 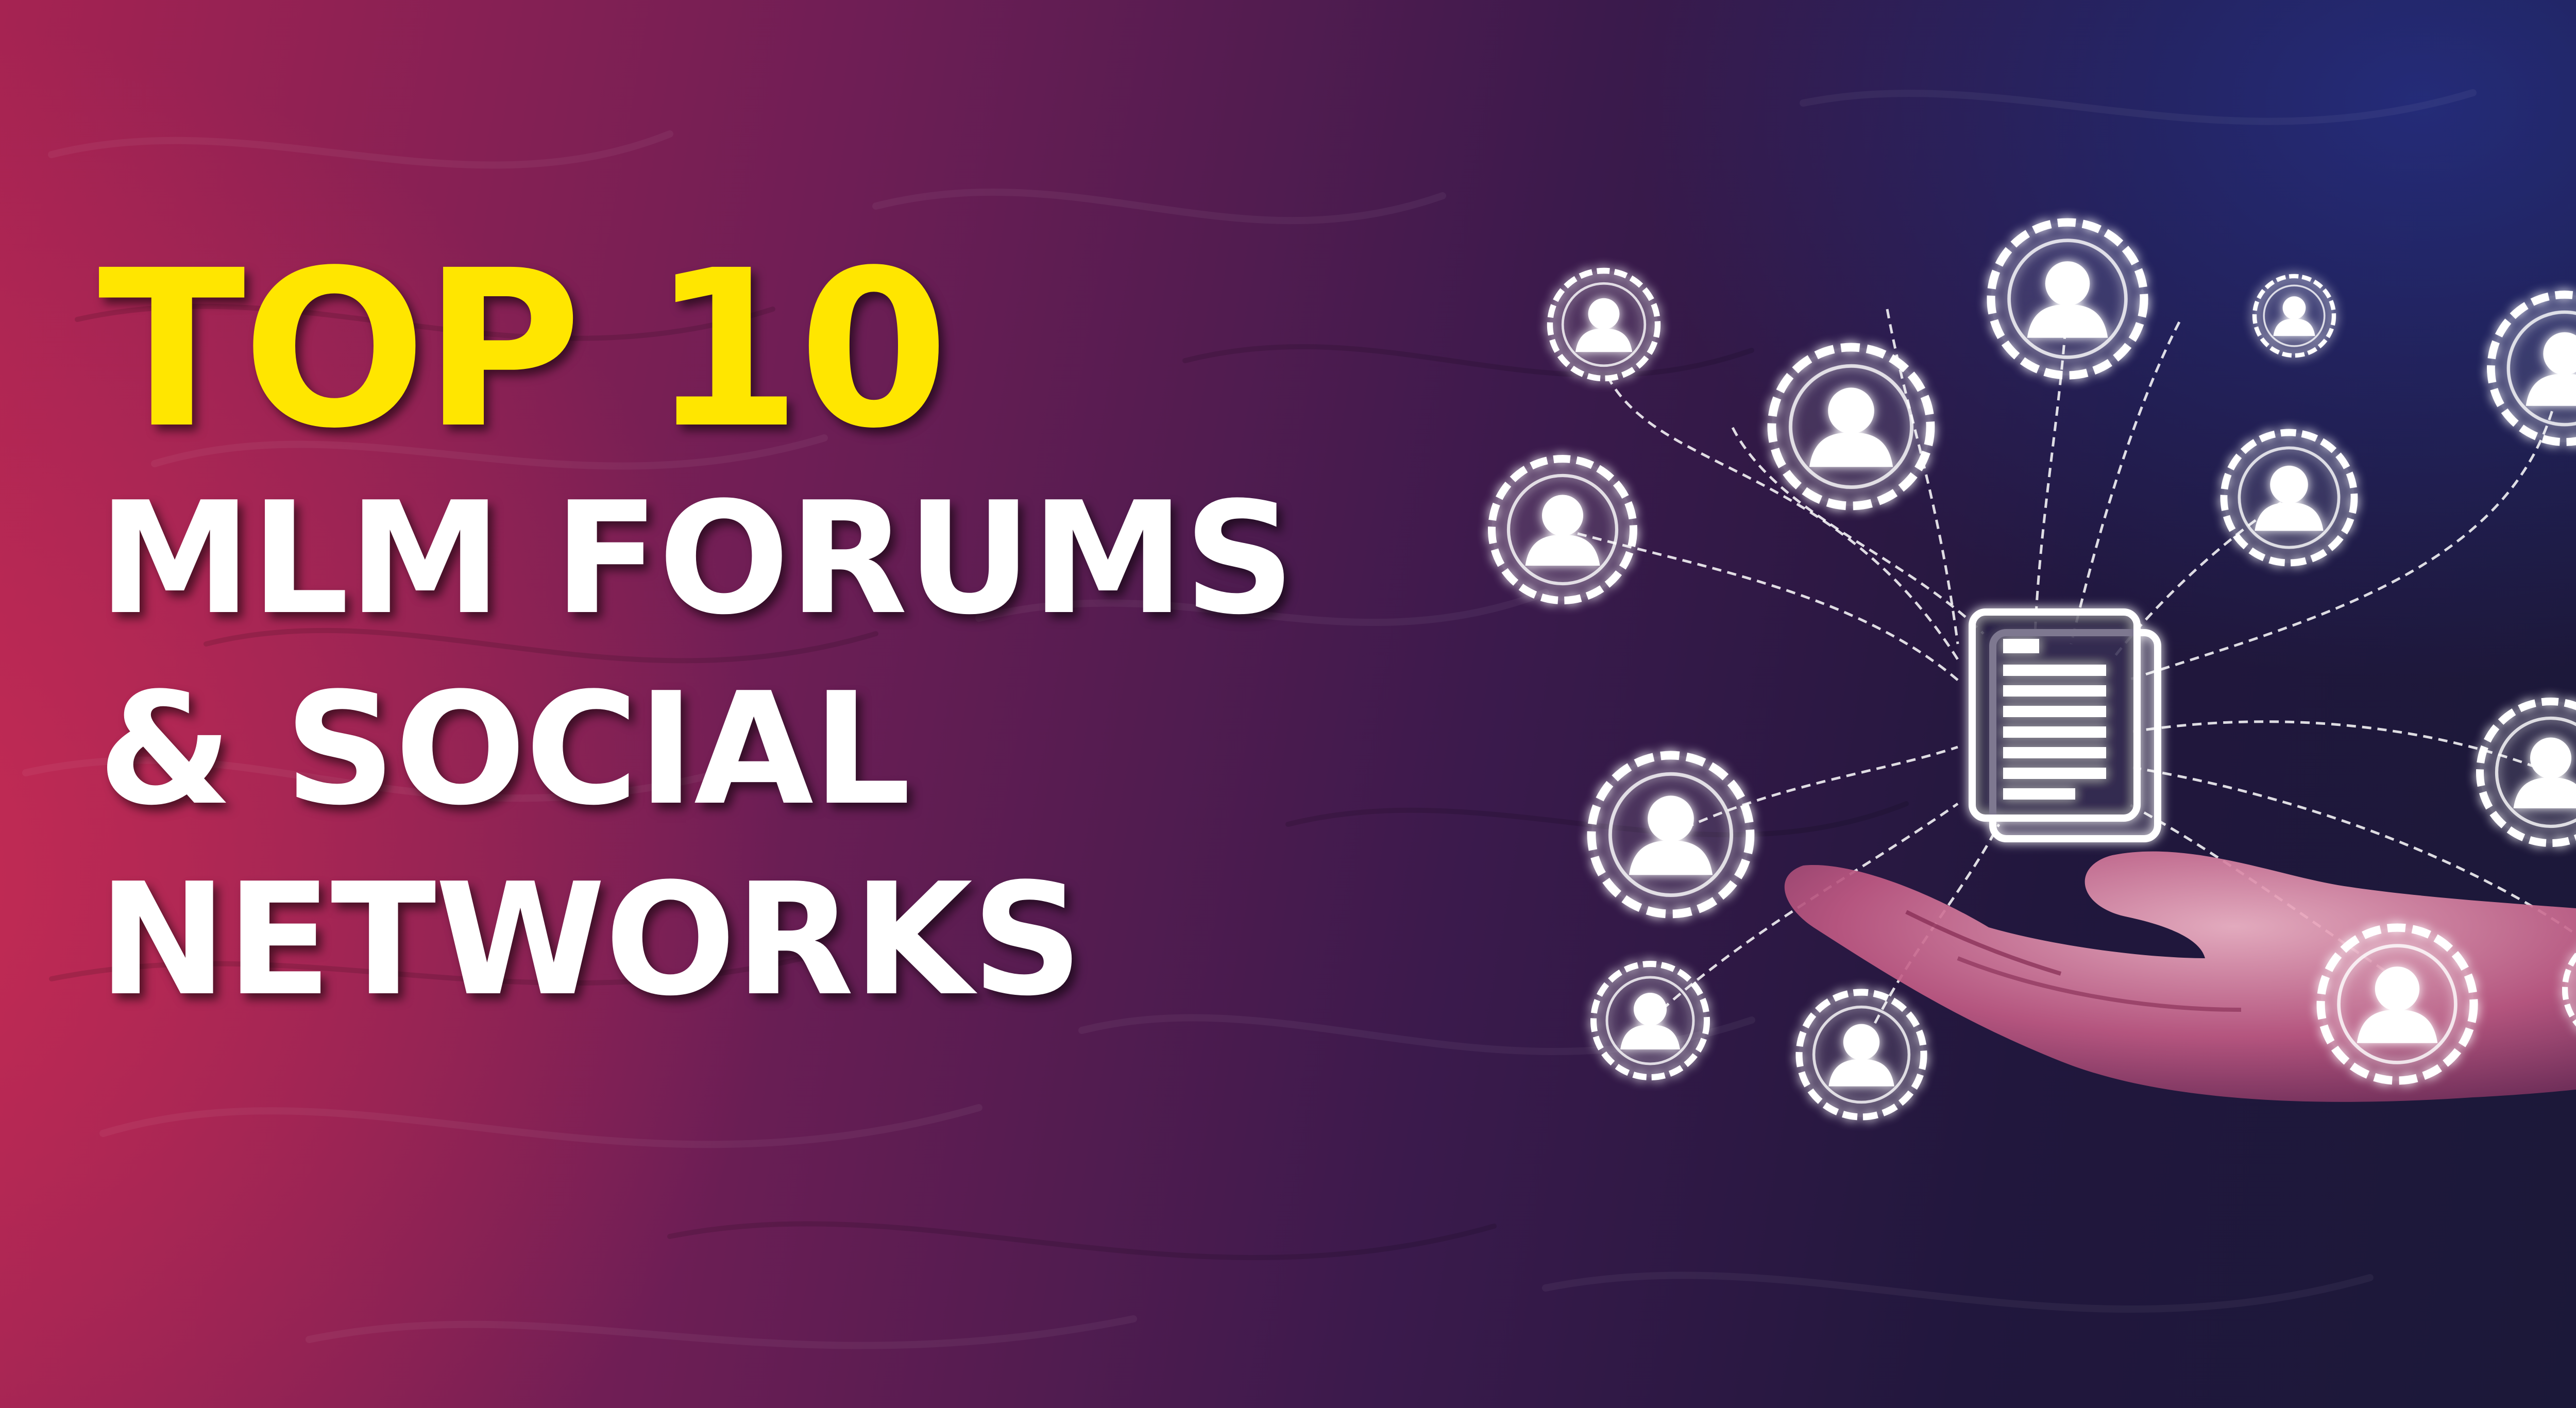 What do you see at coordinates (504, 749) in the screenshot?
I see `headline-line-2: & SOCIAL` at bounding box center [504, 749].